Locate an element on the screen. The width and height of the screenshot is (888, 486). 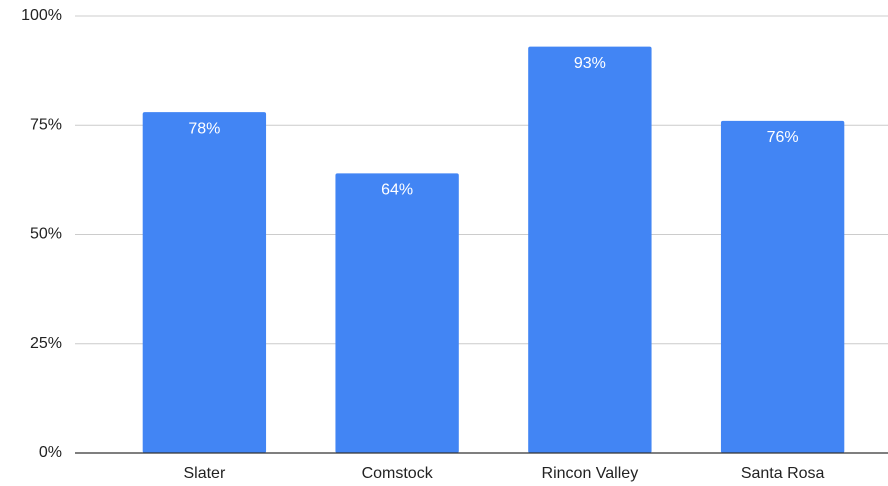
x-tick-label: Comstock is located at coordinates (398, 473).